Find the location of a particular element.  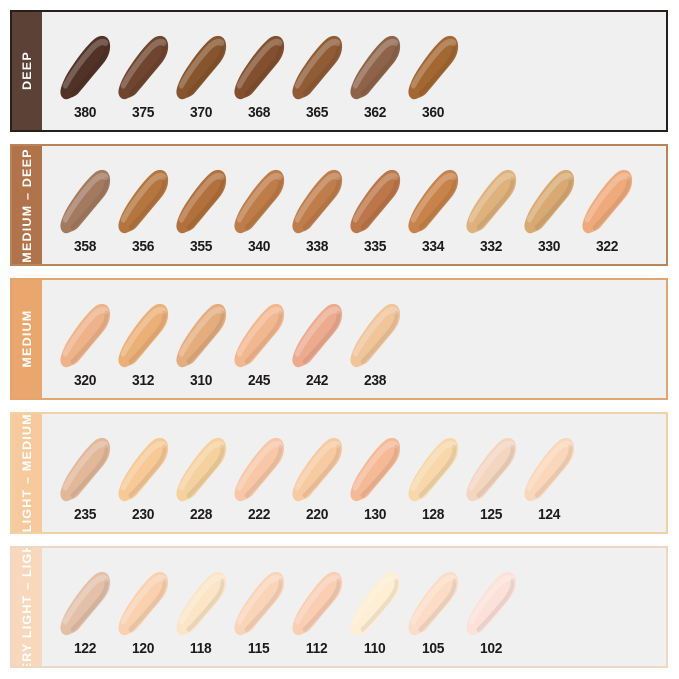

row-category-label: LIGHT – MEDIUM is located at coordinates (27, 473).